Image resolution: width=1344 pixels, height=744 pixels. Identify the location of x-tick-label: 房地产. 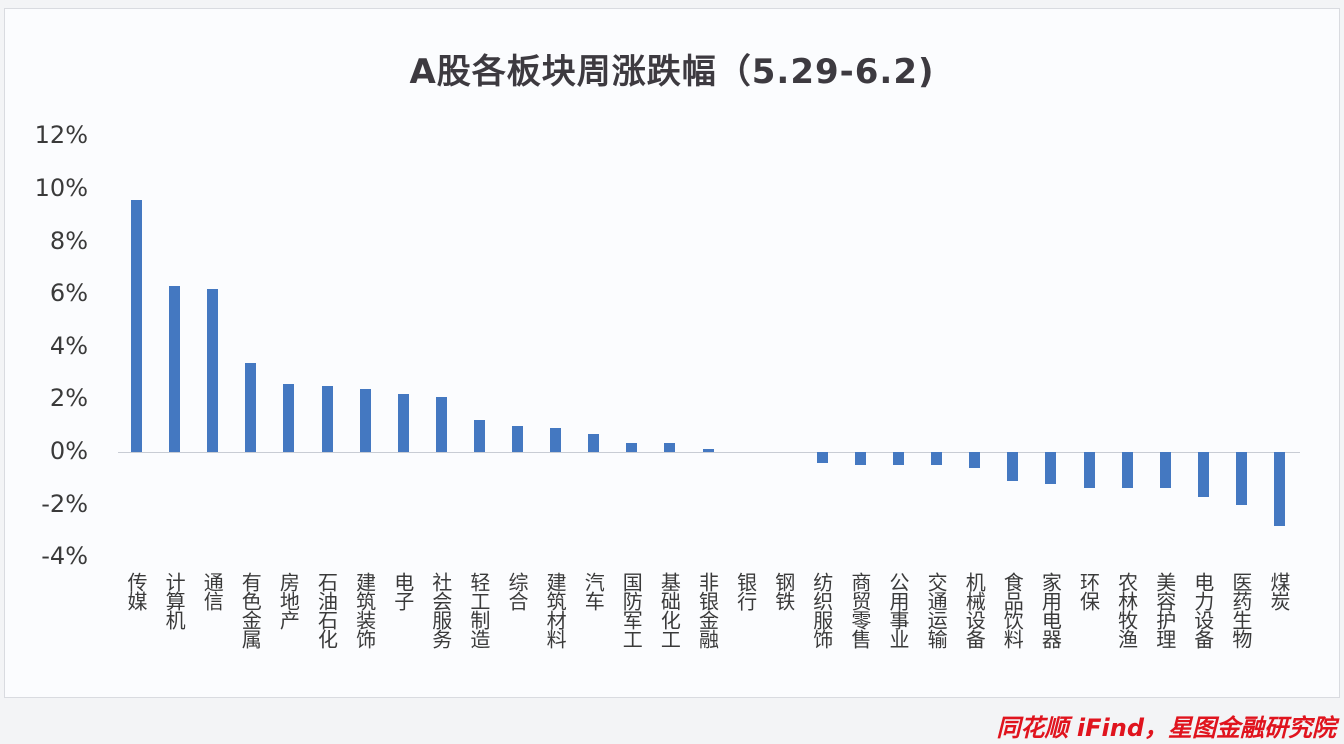
(288, 600).